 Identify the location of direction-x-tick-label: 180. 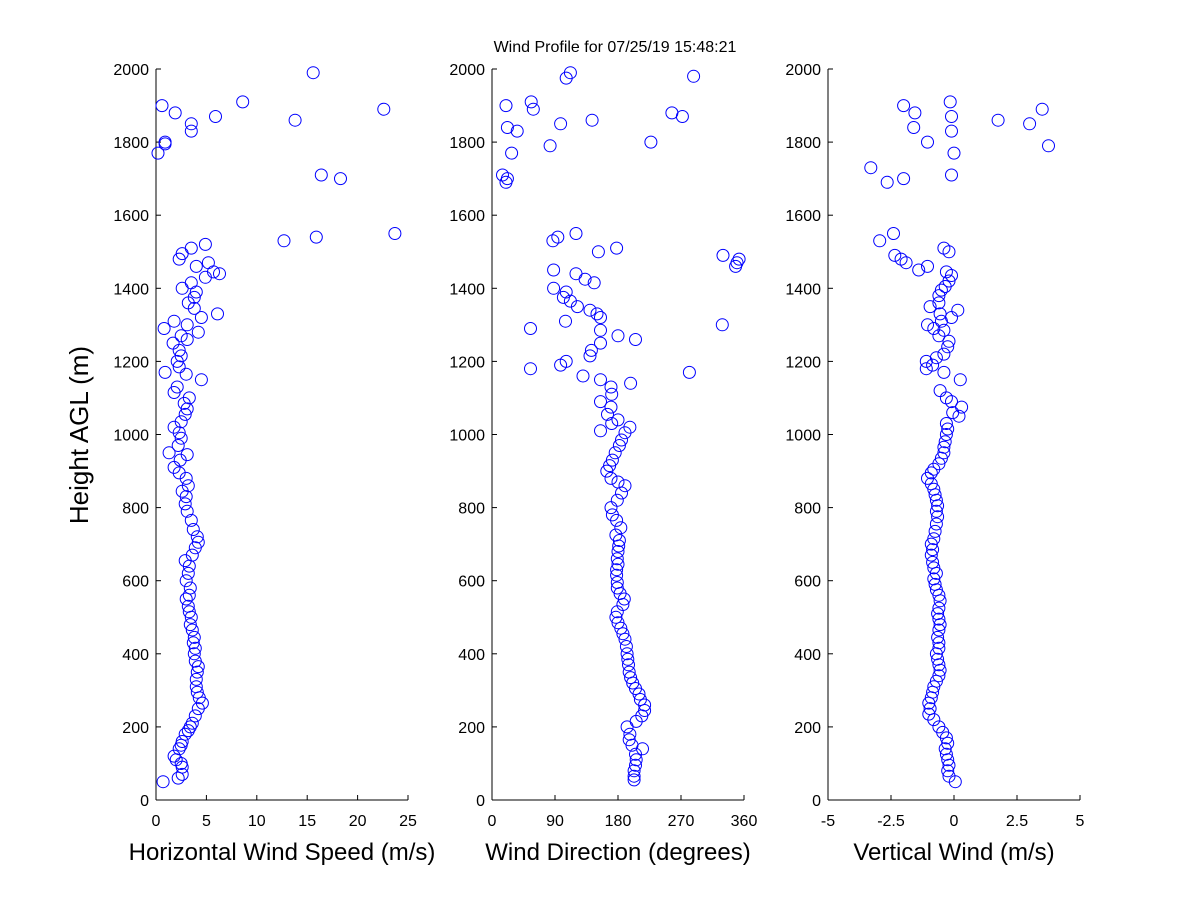
(618, 821).